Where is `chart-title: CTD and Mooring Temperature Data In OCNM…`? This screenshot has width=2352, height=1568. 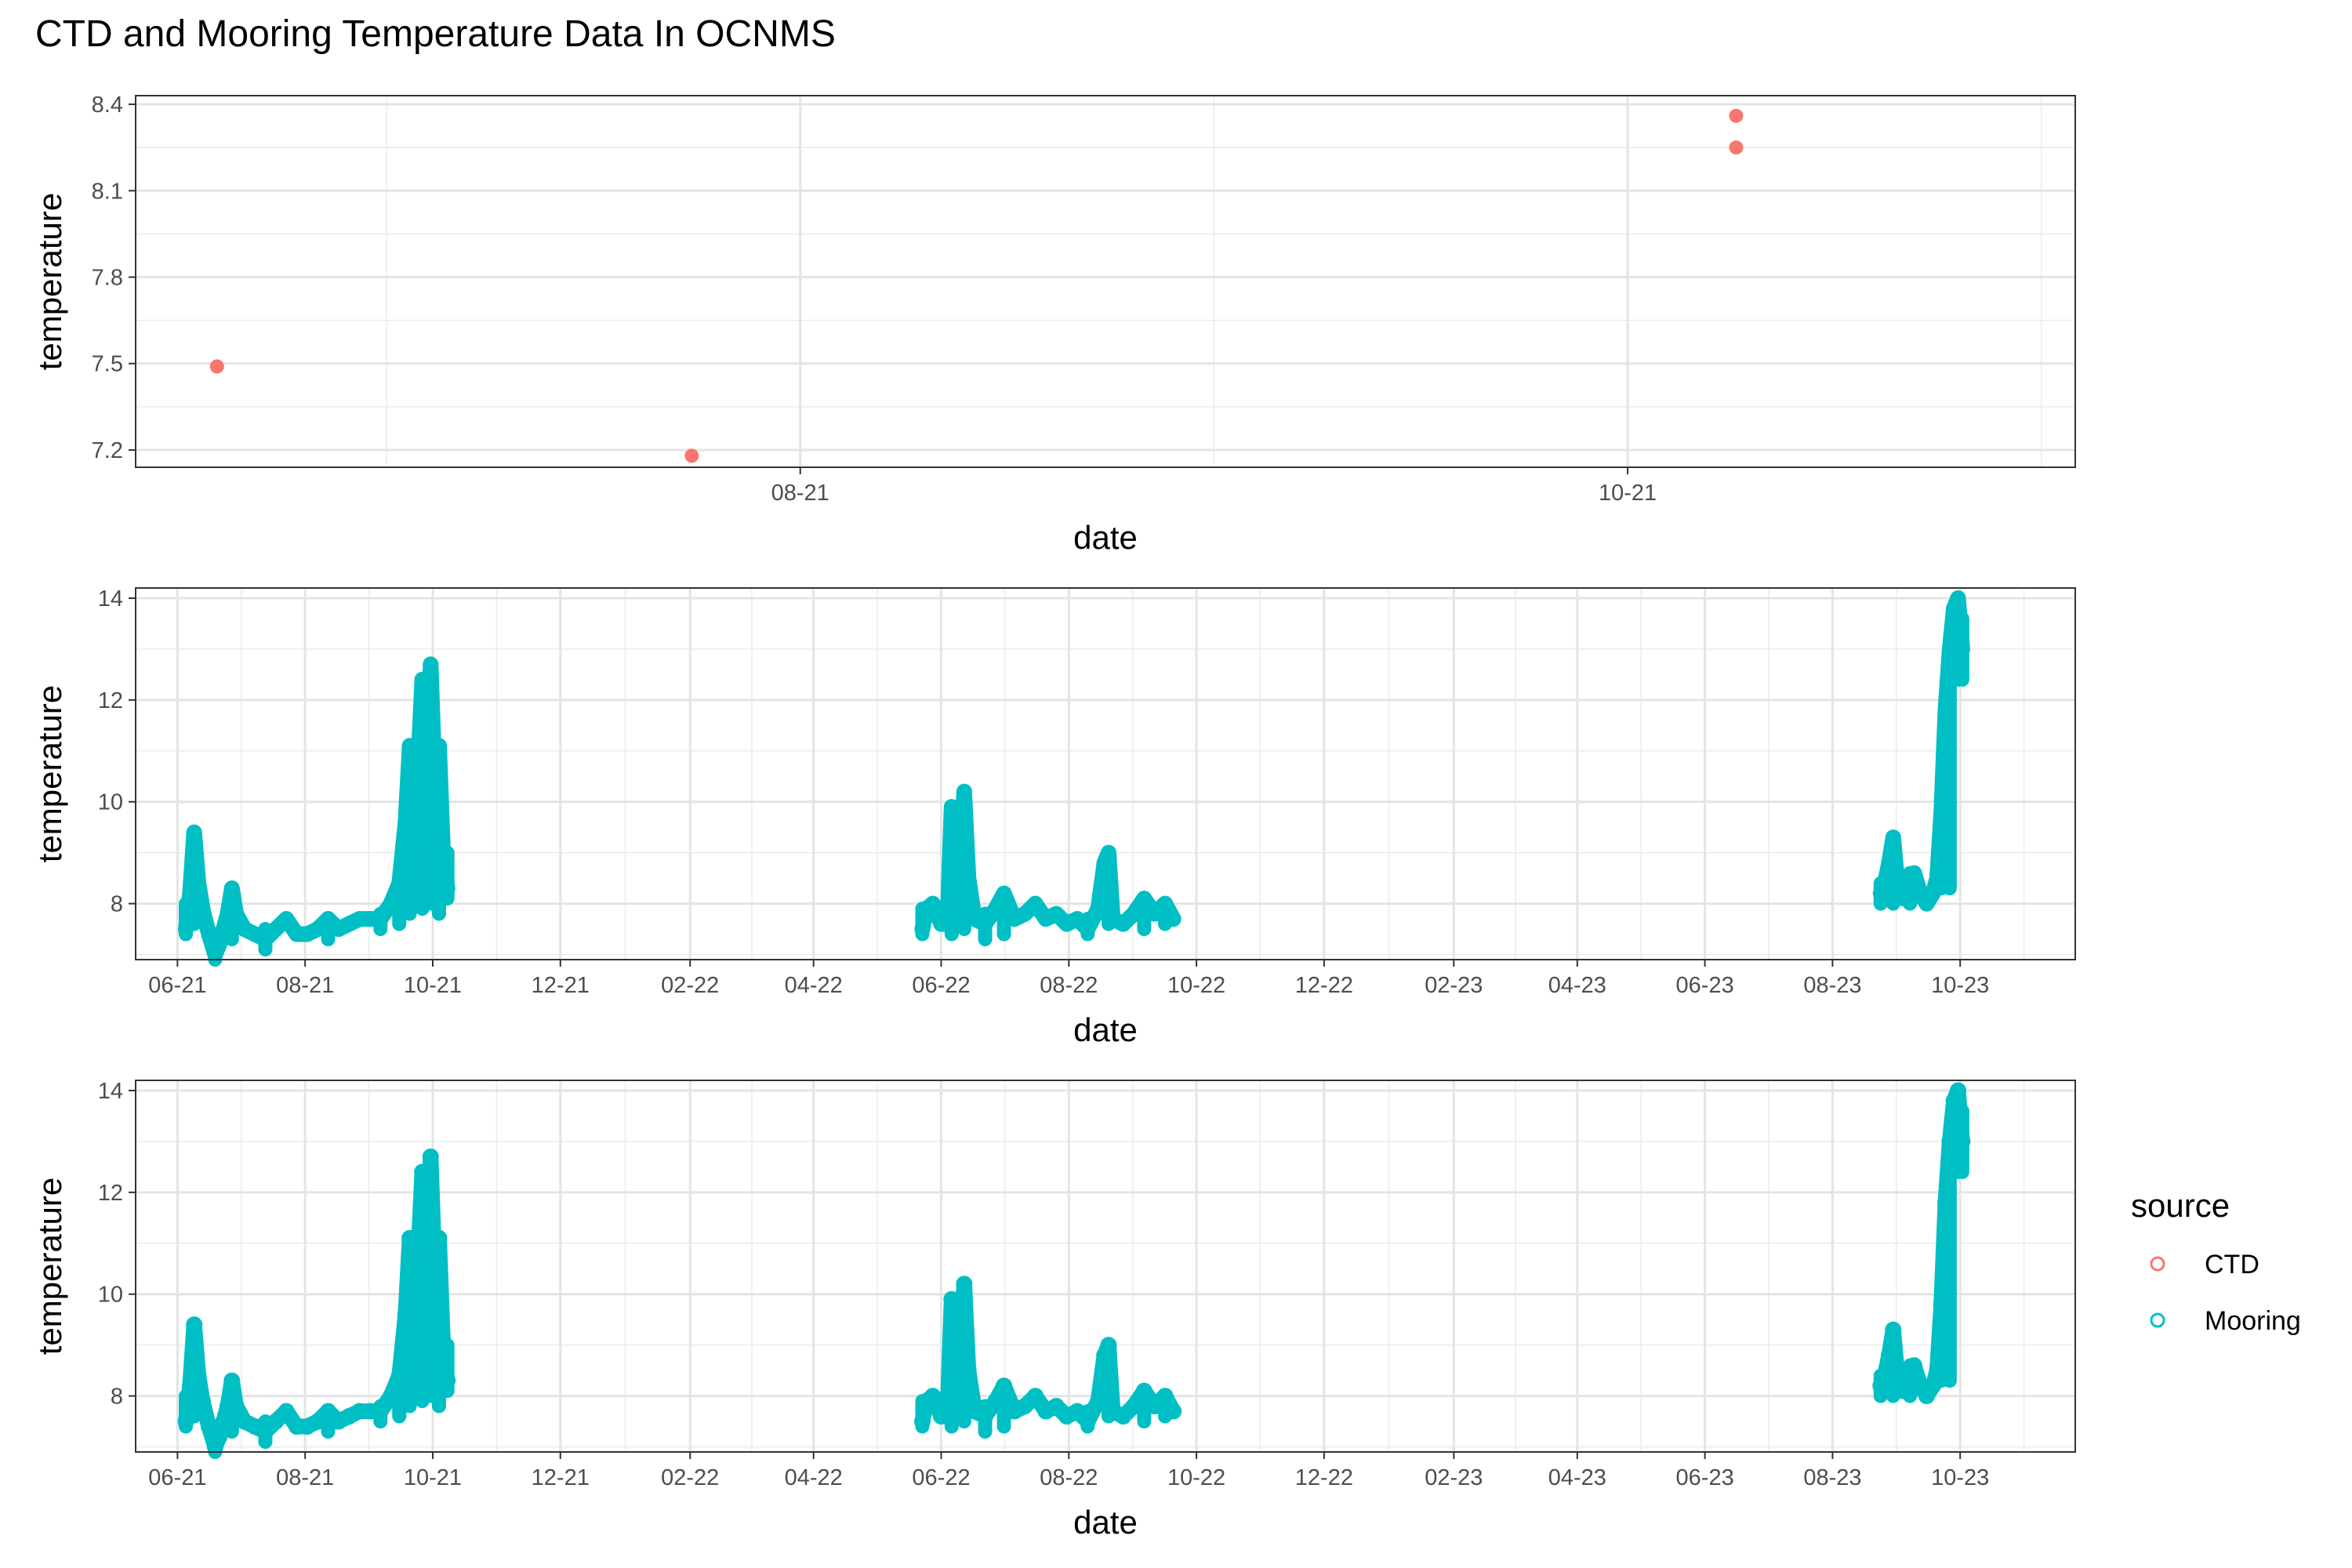
chart-title: CTD and Mooring Temperature Data In OCNM… is located at coordinates (435, 34).